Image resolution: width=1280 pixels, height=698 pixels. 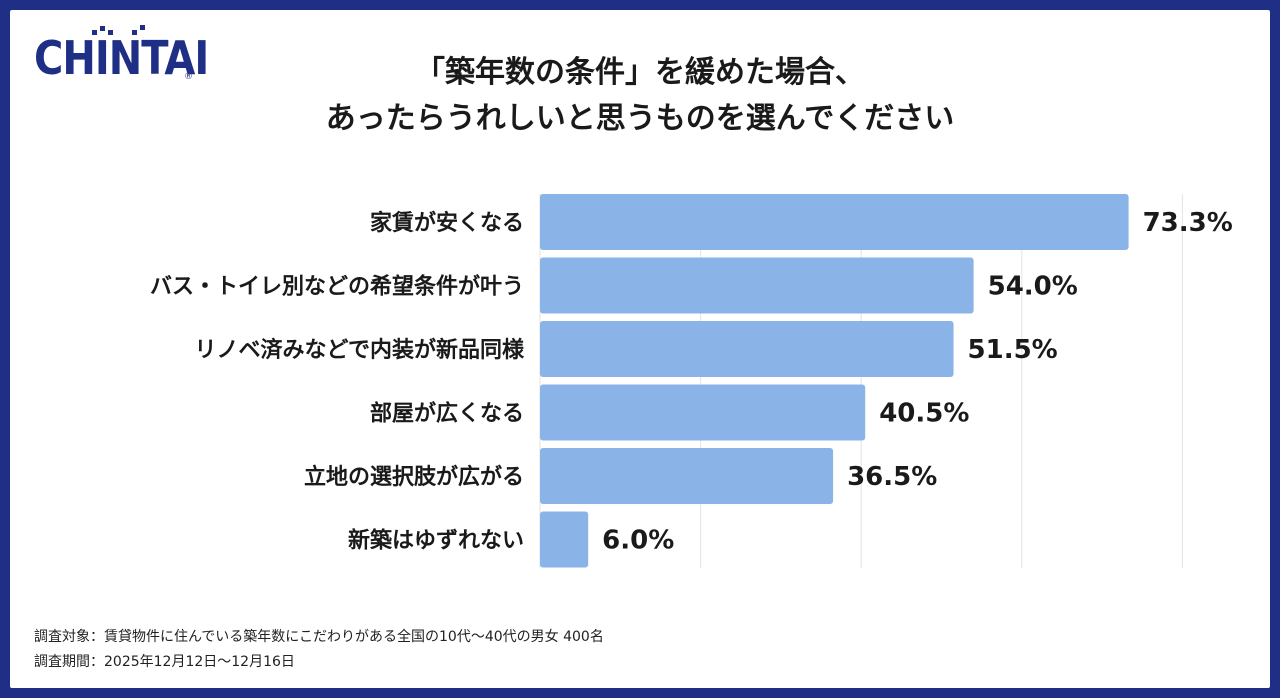 I want to click on data-label: 6.0%, so click(x=638, y=541).